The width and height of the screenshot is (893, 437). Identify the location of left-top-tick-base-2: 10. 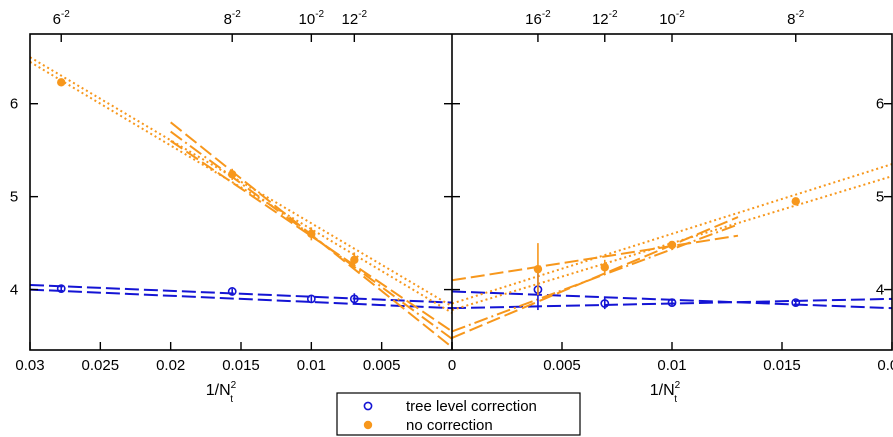
(307, 19).